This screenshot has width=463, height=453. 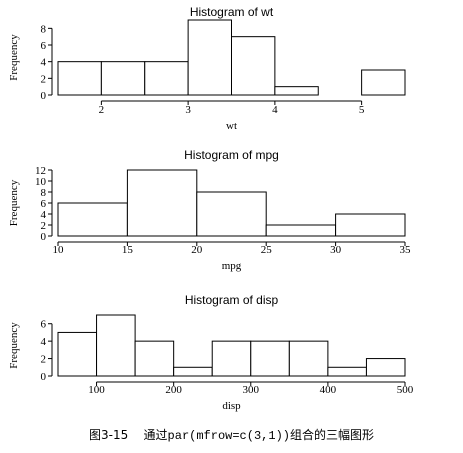 What do you see at coordinates (41, 182) in the screenshot?
I see `y-tick-label: 10` at bounding box center [41, 182].